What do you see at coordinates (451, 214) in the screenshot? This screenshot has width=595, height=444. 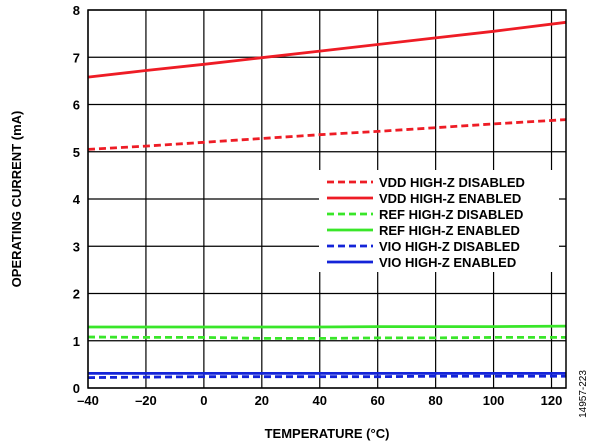 I see `legend-label: REF HIGH-Z DISABLED` at bounding box center [451, 214].